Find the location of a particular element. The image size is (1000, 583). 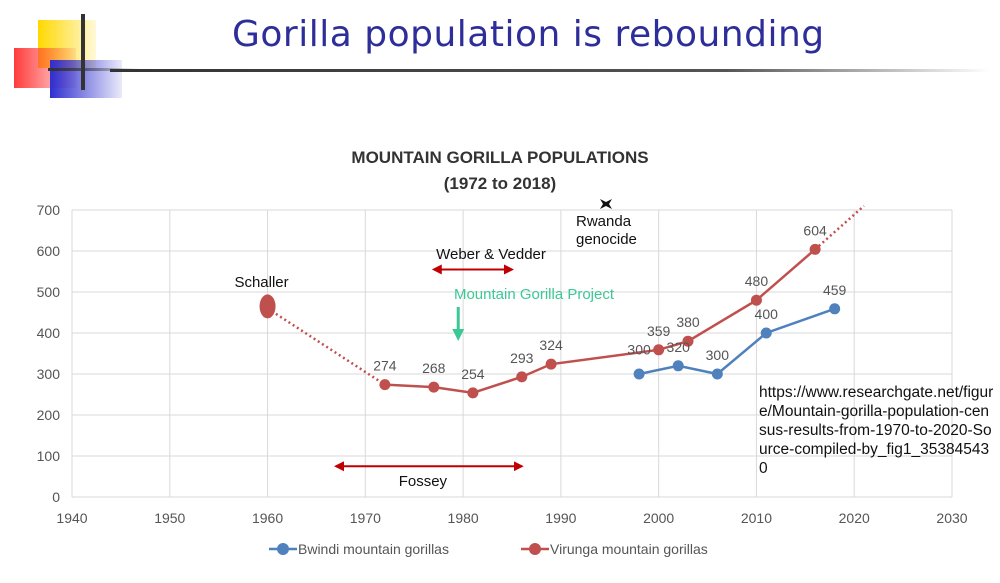

y-tick-label: 200 is located at coordinates (49, 415).